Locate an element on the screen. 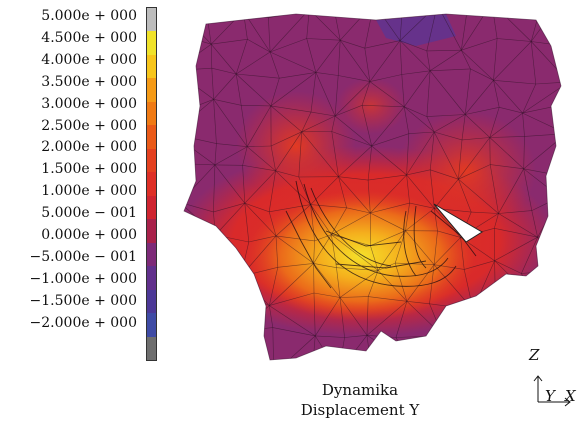 Image resolution: width=585 pixels, height=431 pixels. color-scale-label: −1.500e + 000 is located at coordinates (83, 300).